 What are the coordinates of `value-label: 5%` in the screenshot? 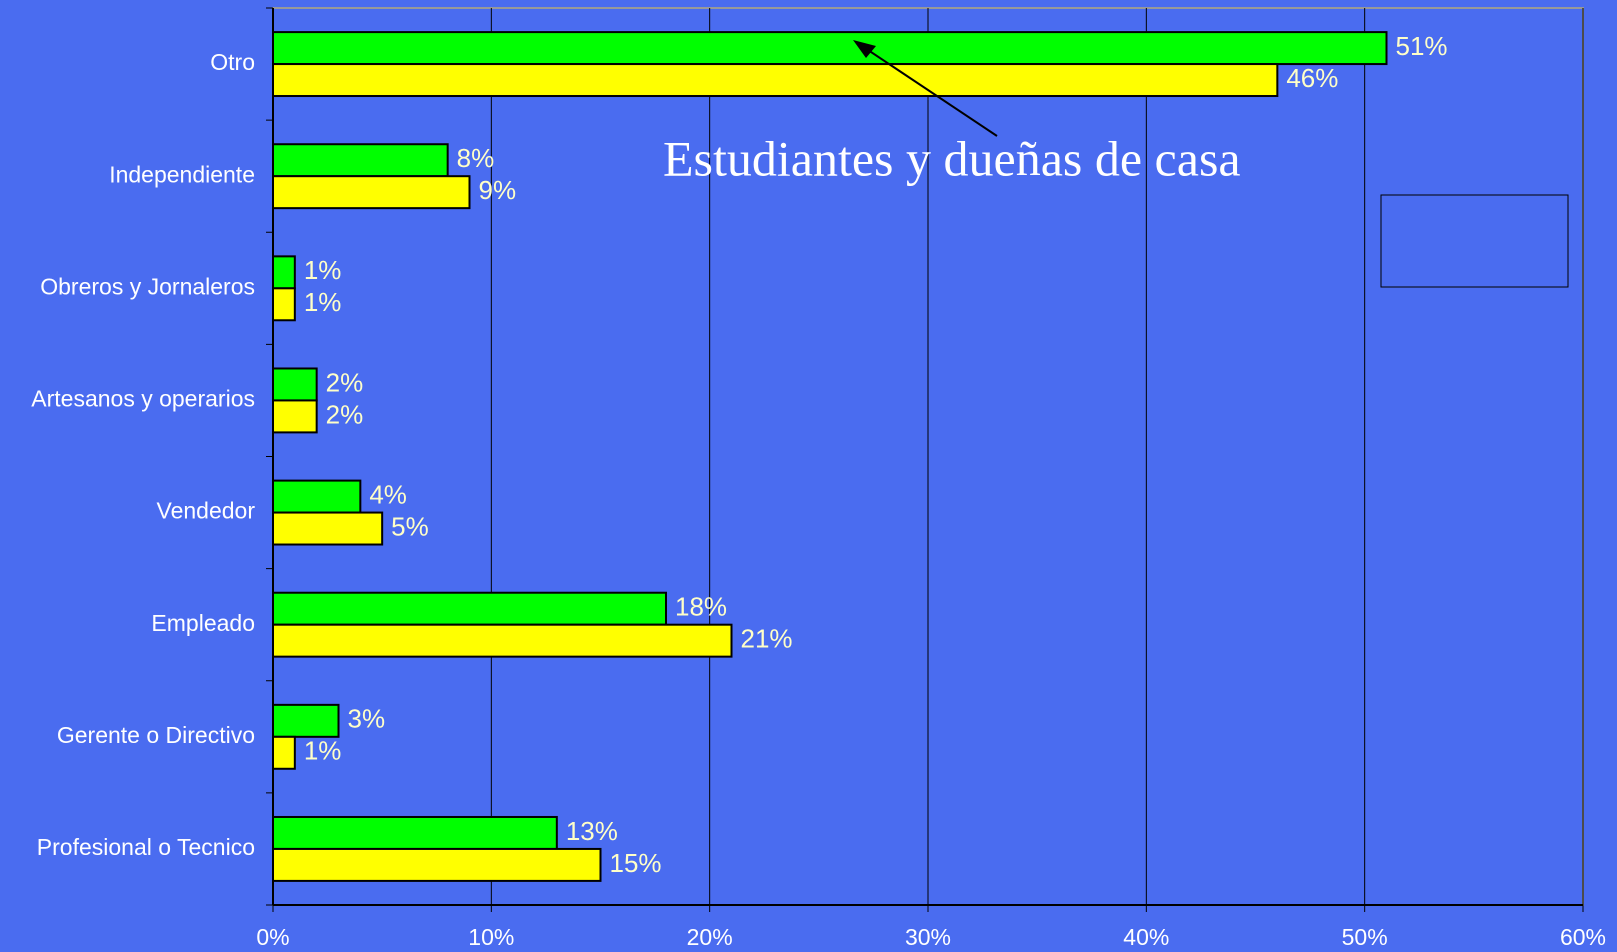 It's located at (410, 526).